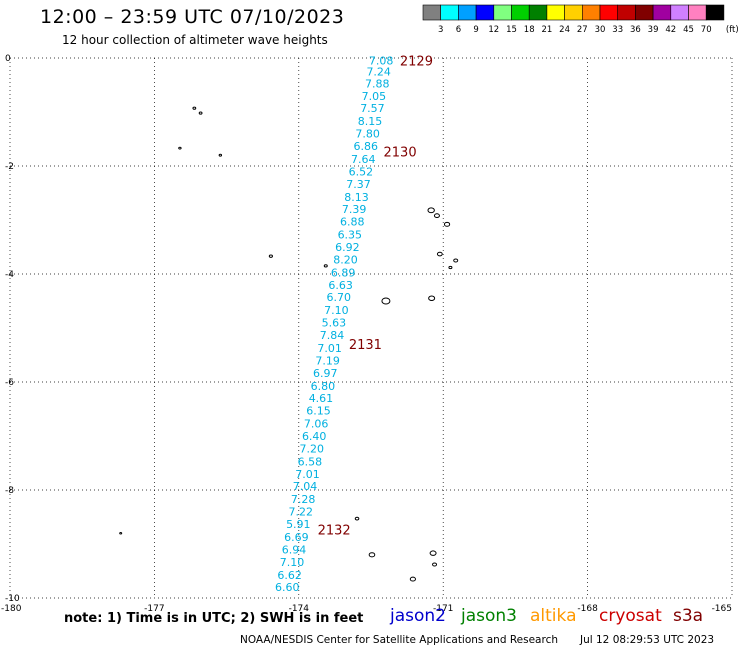 The image size is (740, 650). What do you see at coordinates (706, 30) in the screenshot?
I see `legend-label: 70` at bounding box center [706, 30].